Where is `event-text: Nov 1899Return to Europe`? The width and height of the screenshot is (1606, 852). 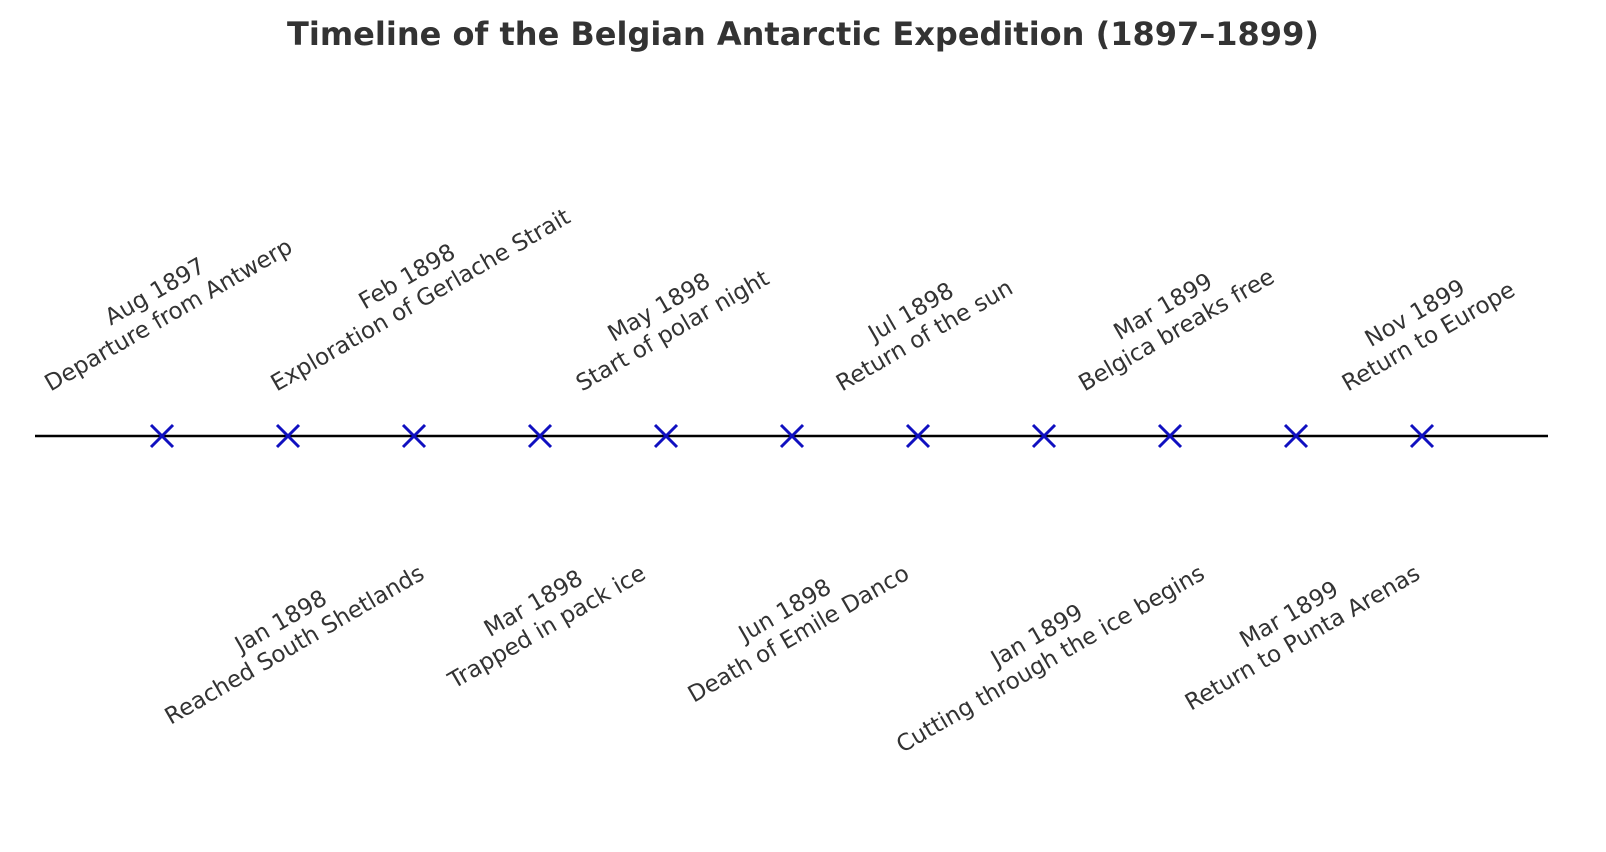
event-text: Nov 1899Return to Europe is located at coordinates (1421, 325).